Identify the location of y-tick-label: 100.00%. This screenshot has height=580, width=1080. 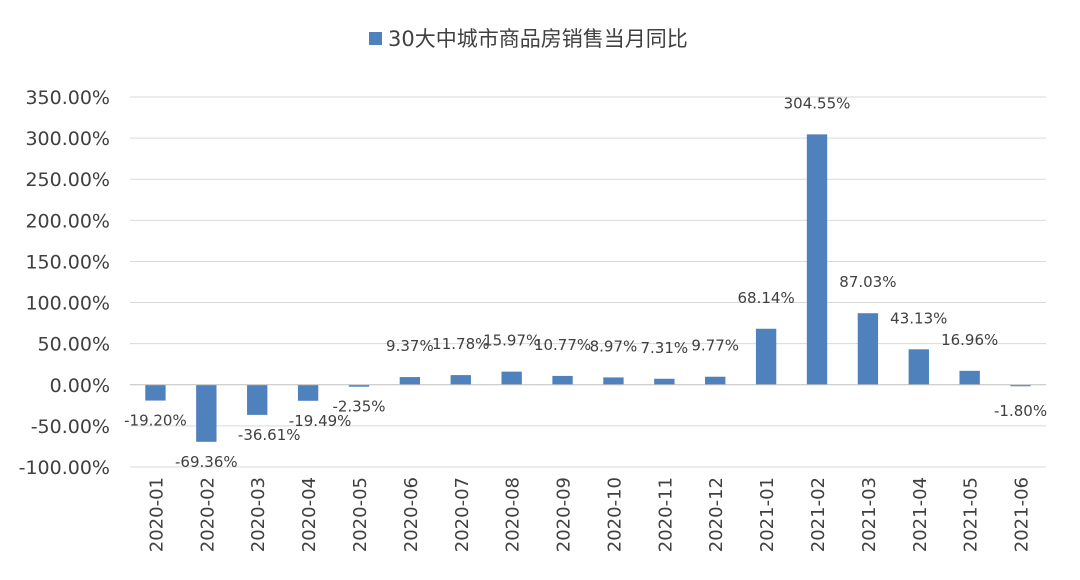
(67, 304).